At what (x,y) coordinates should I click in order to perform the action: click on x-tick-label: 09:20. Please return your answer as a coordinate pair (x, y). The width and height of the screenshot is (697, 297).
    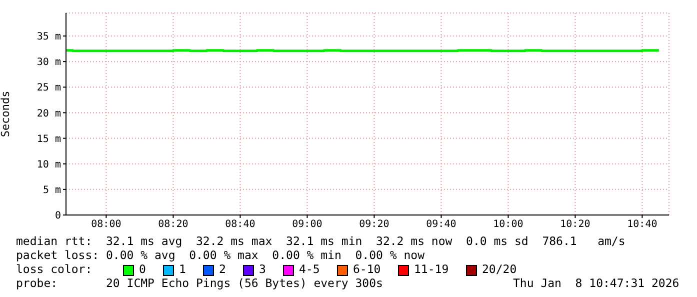
    Looking at the image, I should click on (374, 224).